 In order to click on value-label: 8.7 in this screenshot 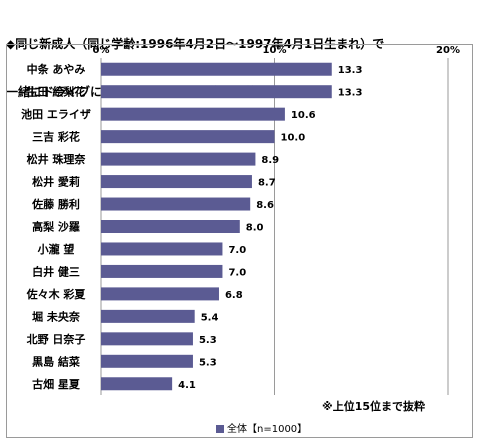, I will do `click(267, 183)`.